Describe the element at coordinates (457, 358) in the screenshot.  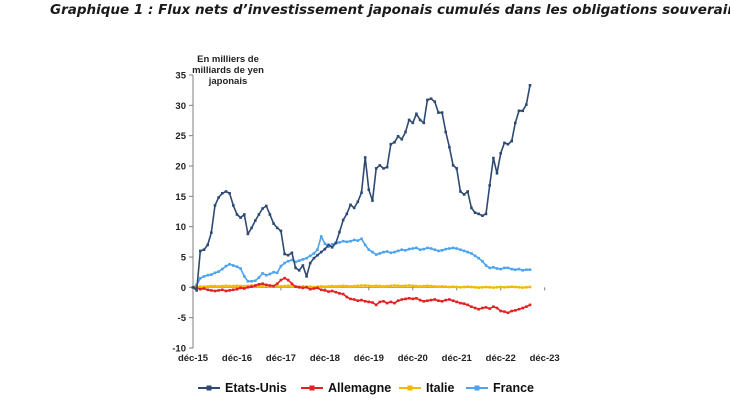
I see `x-tick-label: déc-21` at that location.